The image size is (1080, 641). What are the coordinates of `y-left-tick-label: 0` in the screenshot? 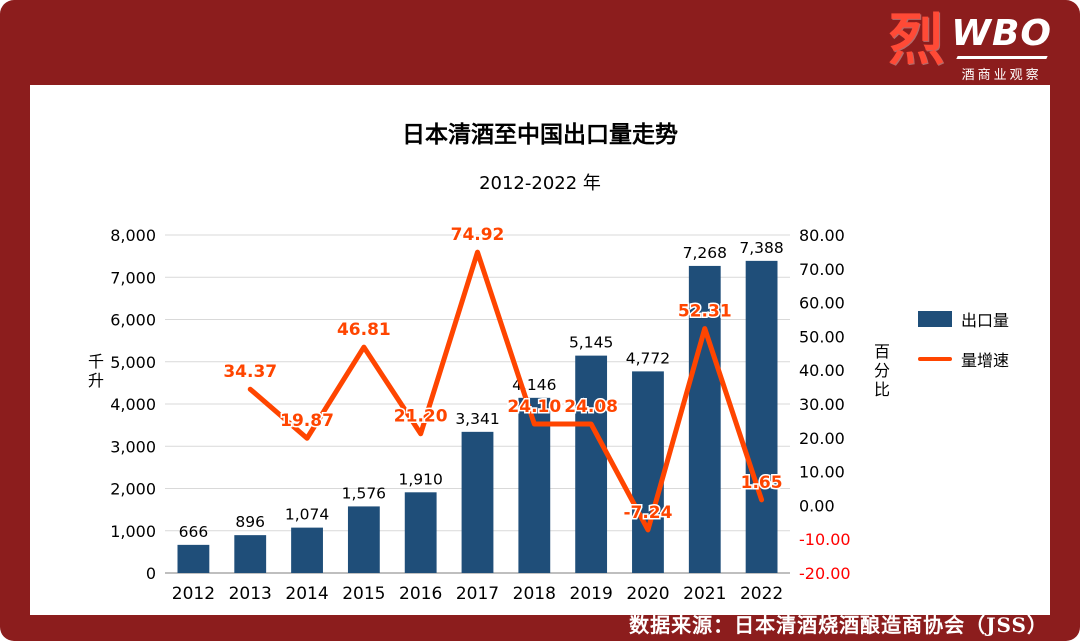 It's located at (151, 573).